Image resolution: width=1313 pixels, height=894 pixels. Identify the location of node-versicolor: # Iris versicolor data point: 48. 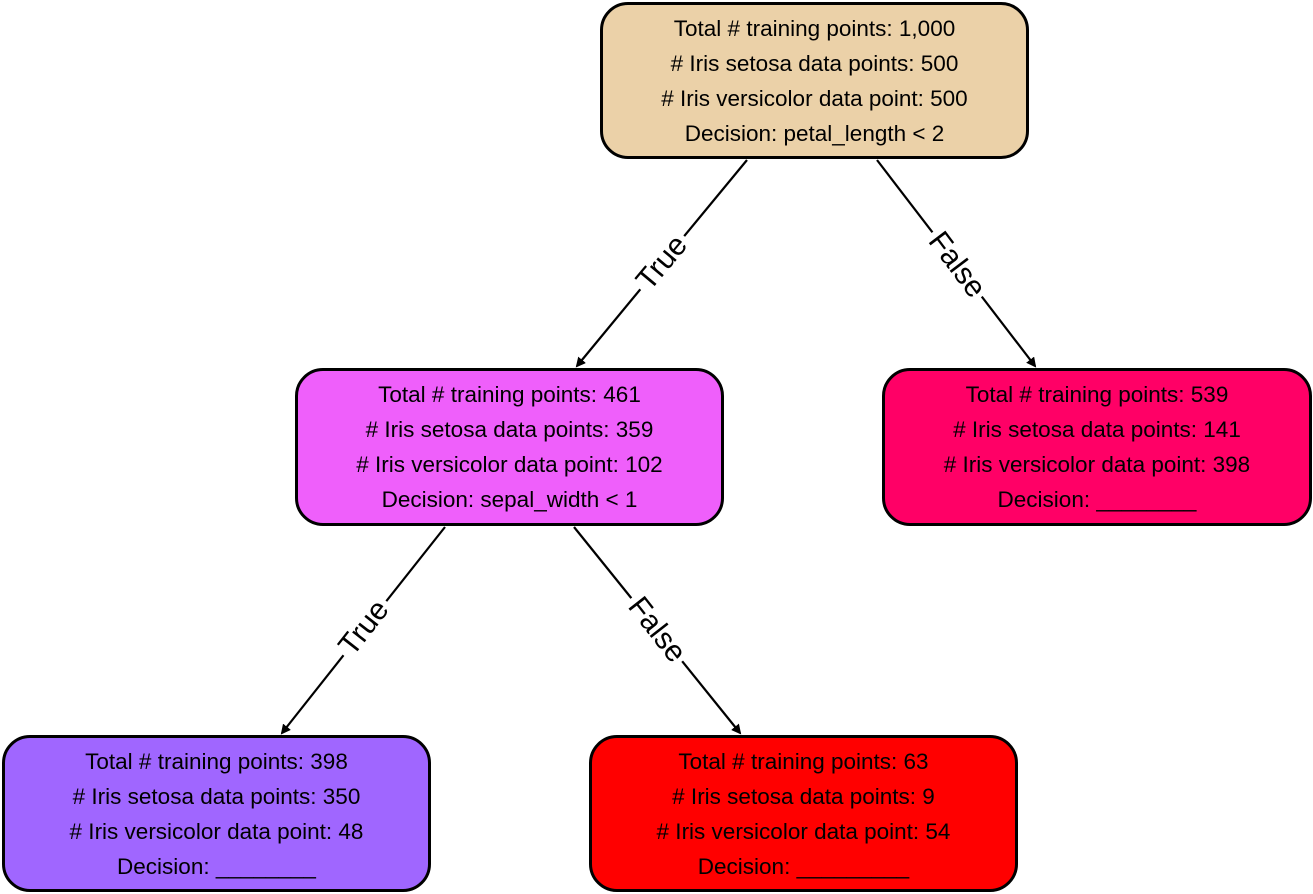
(216, 831).